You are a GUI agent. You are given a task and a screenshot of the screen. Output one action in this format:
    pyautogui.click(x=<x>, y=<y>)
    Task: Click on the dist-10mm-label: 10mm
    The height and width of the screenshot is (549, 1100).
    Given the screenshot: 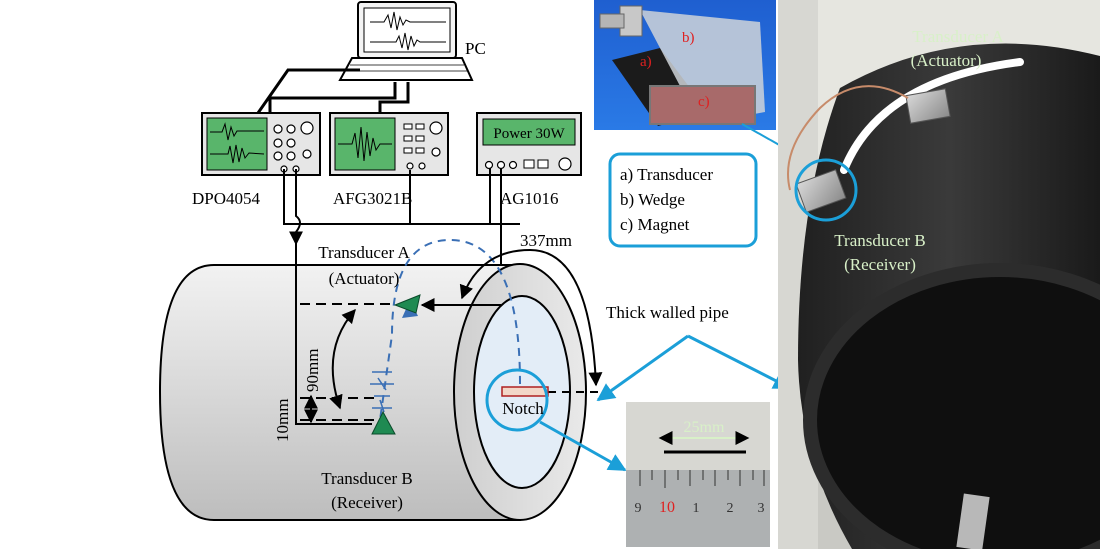 What is the action you would take?
    pyautogui.click(x=282, y=420)
    